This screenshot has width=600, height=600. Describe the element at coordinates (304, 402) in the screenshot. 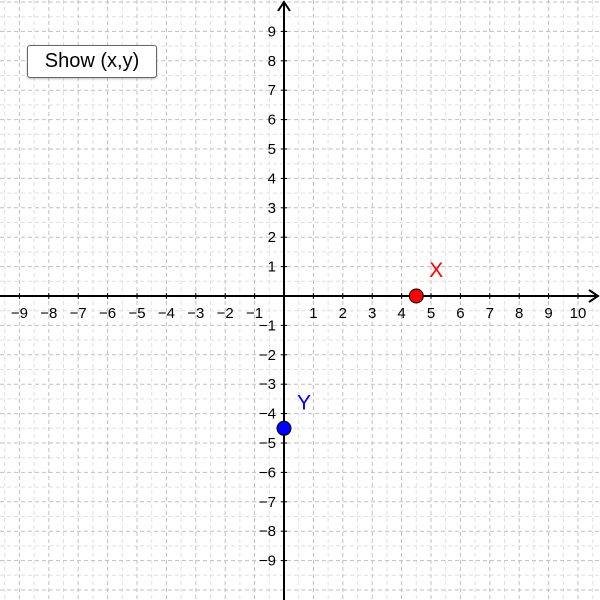

I see `point-label-y: Y` at that location.